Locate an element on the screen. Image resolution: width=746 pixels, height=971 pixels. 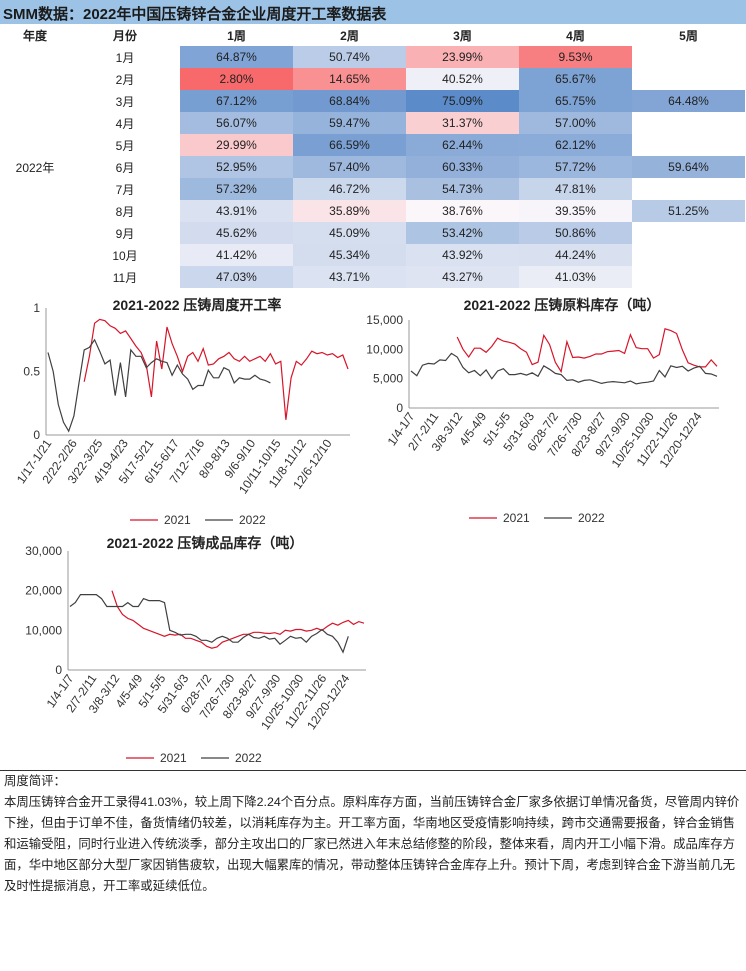
month-cell: 8月 is located at coordinates (125, 211).